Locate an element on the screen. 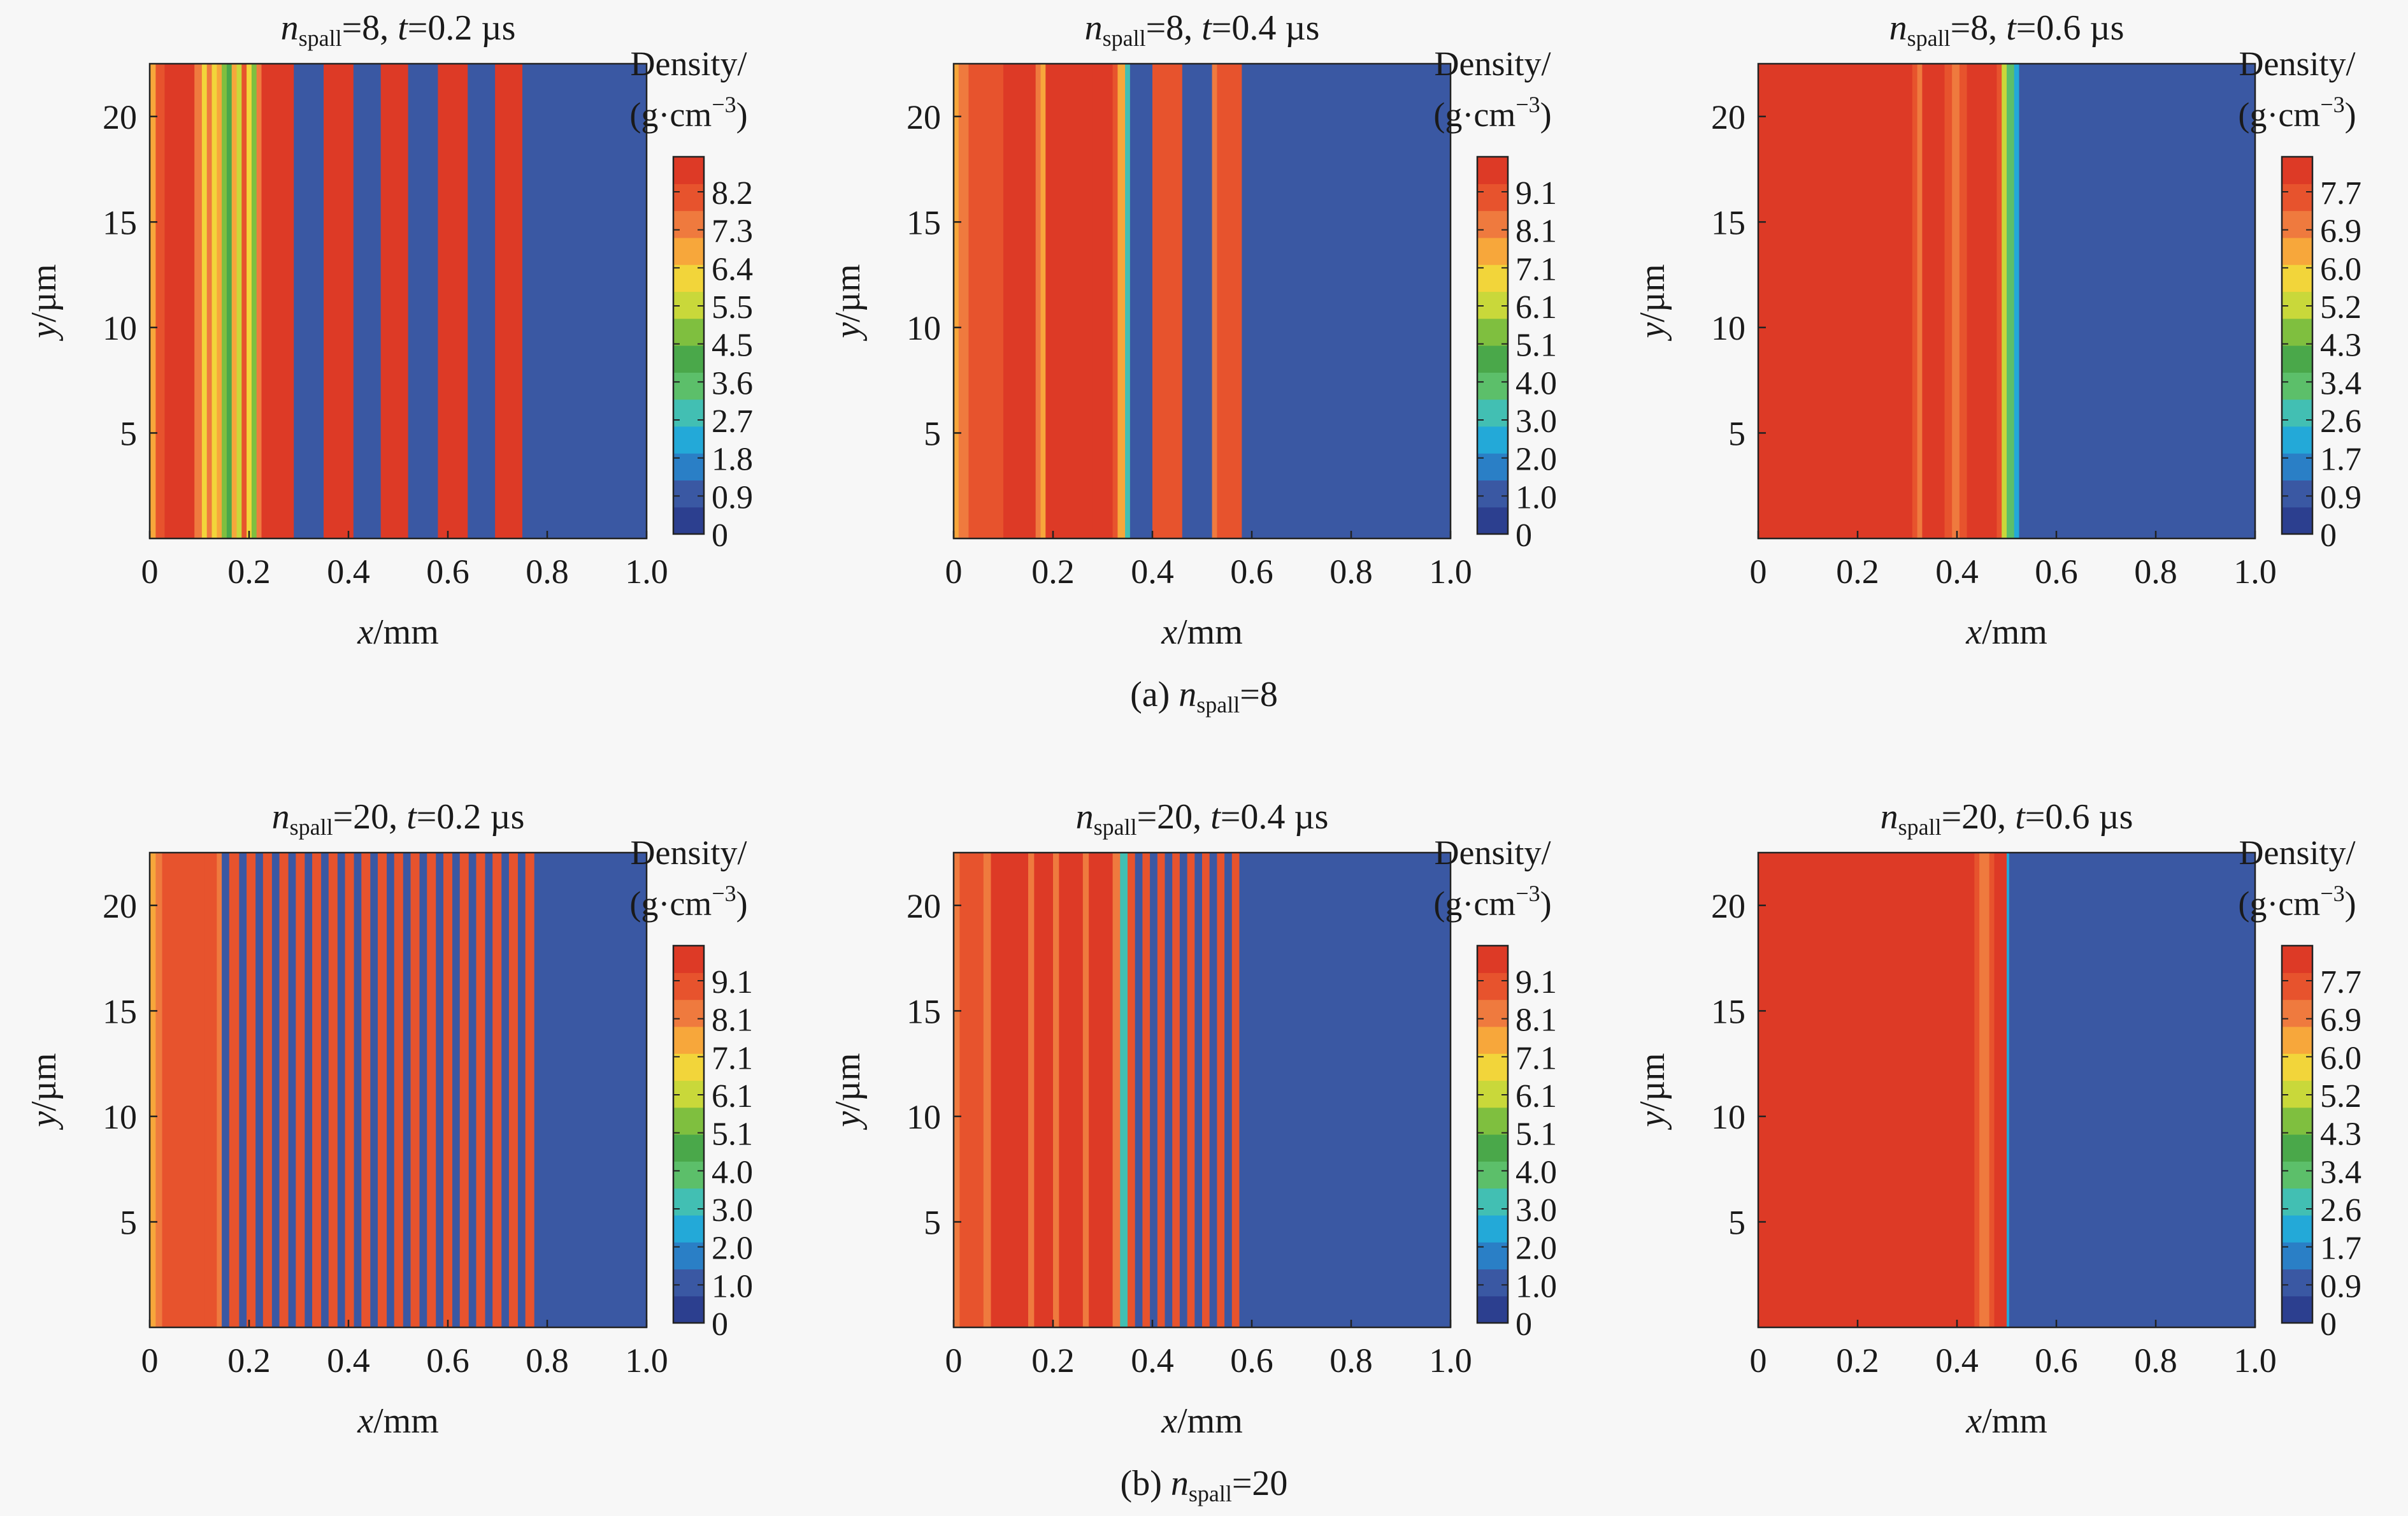 This screenshot has height=1516, width=2408. colorbar-tick-label: 5.2 is located at coordinates (2340, 1096).